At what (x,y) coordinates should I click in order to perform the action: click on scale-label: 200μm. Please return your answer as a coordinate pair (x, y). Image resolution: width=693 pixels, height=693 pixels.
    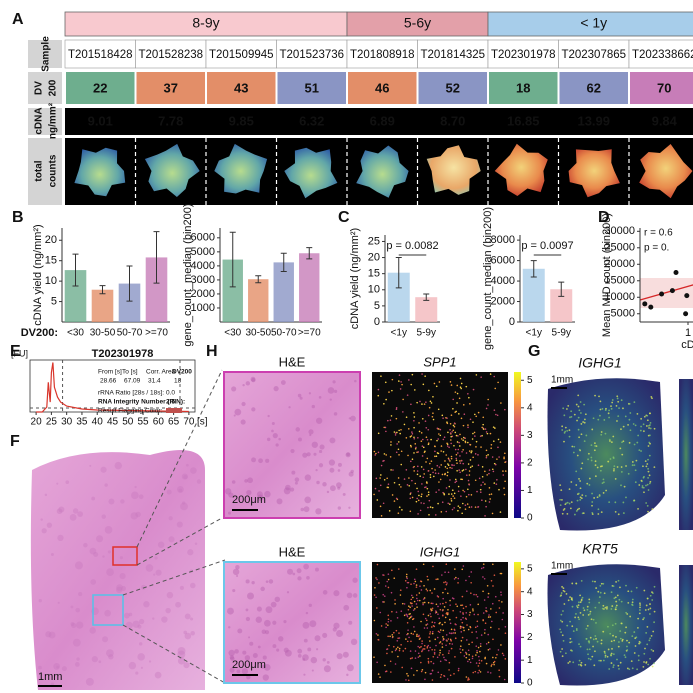
    Looking at the image, I should click on (249, 500).